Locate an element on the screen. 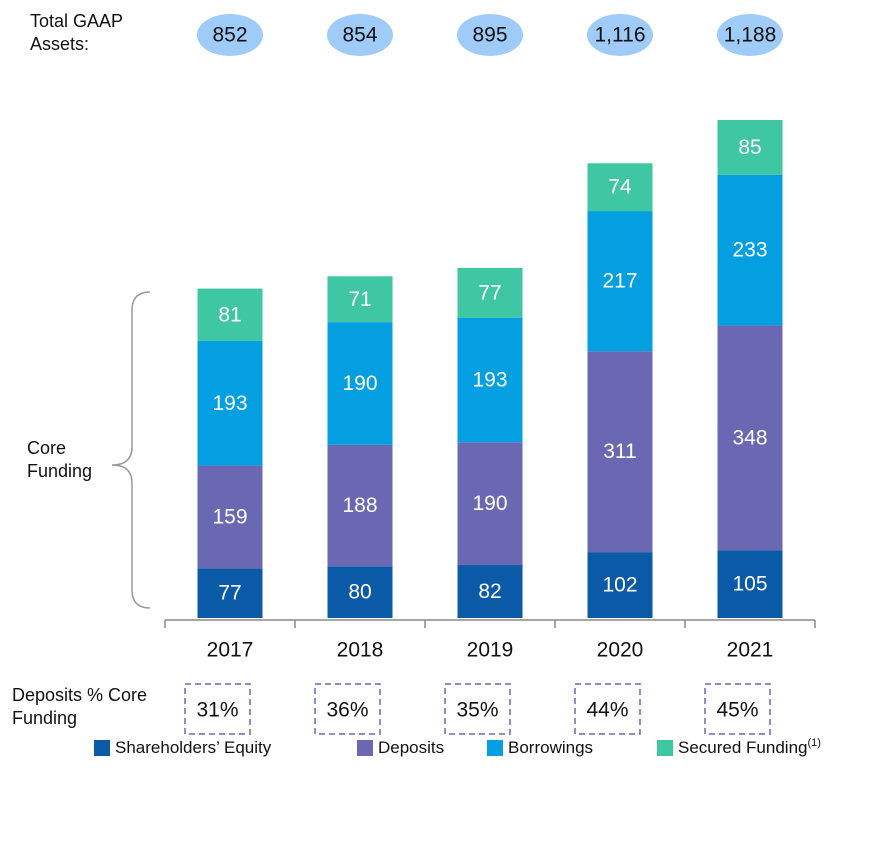  segment-label: 74 is located at coordinates (620, 187).